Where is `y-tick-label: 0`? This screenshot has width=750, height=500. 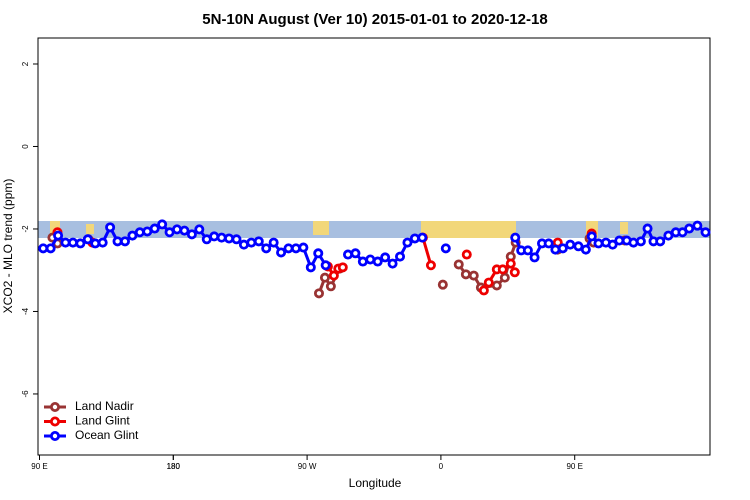
y-tick-label: 0 is located at coordinates (25, 146).